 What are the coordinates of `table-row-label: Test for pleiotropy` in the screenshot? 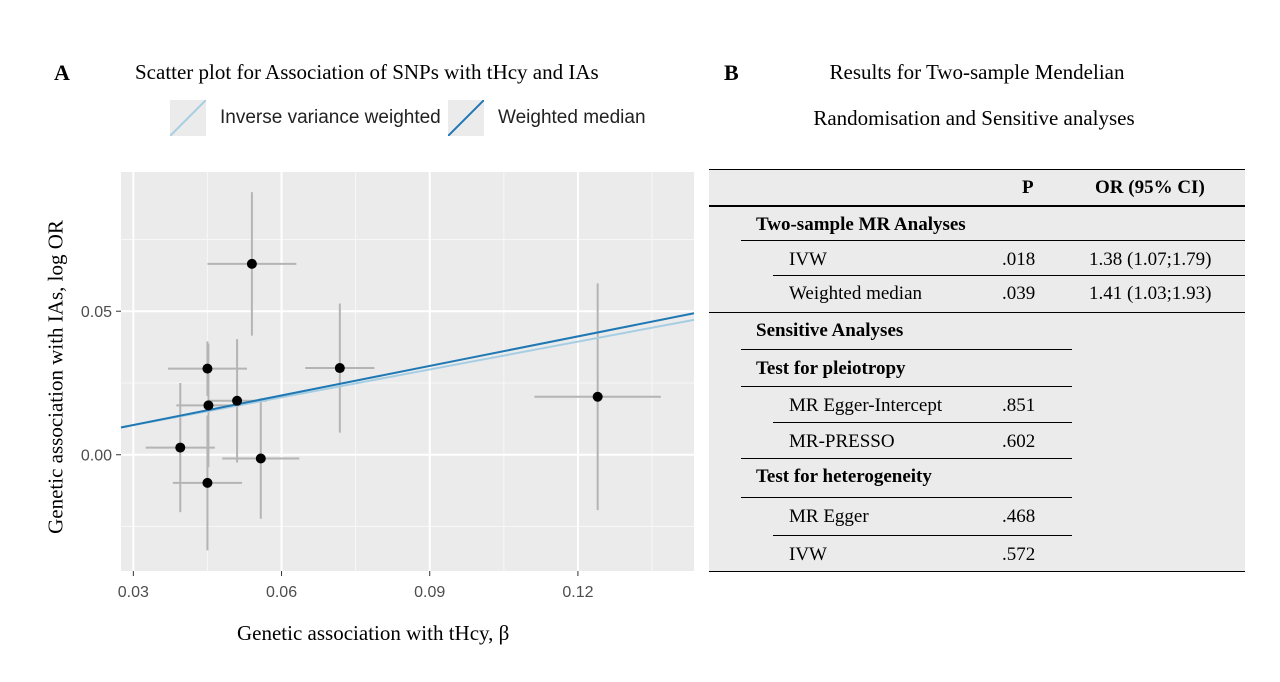 It's located at (831, 368).